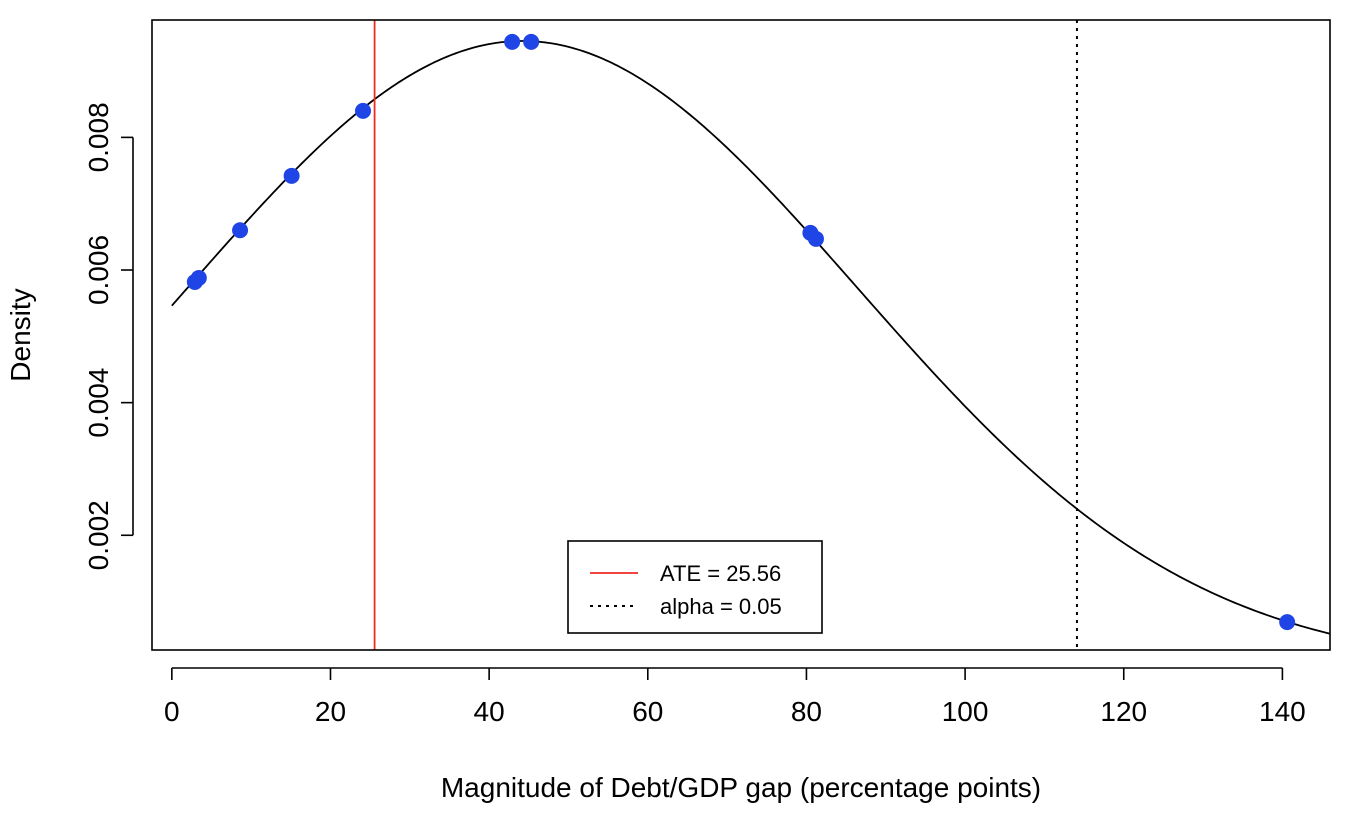  Describe the element at coordinates (647, 711) in the screenshot. I see `x-tick-label: 60` at that location.